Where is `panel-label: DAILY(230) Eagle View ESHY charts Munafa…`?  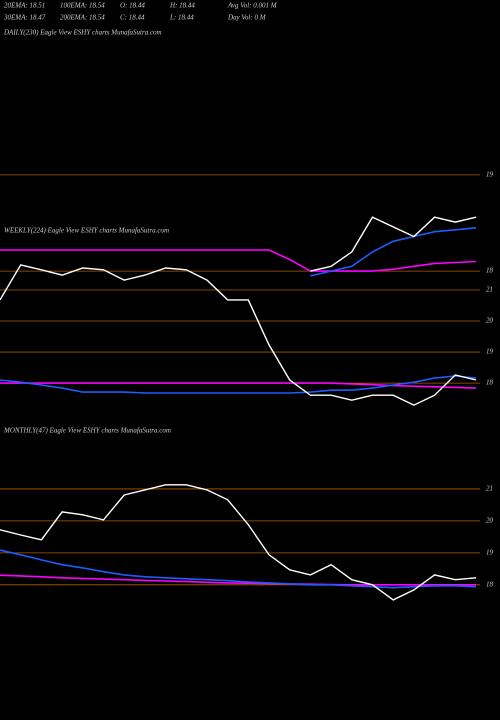
panel-label: DAILY(230) Eagle View ESHY charts Munafa… is located at coordinates (82, 33).